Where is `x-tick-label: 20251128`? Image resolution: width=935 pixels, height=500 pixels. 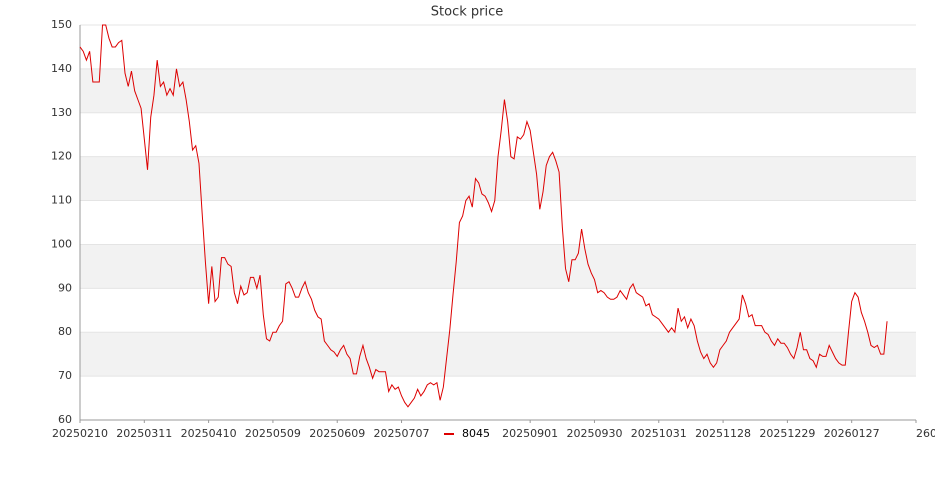
x-tick-label: 20251128 is located at coordinates (723, 433).